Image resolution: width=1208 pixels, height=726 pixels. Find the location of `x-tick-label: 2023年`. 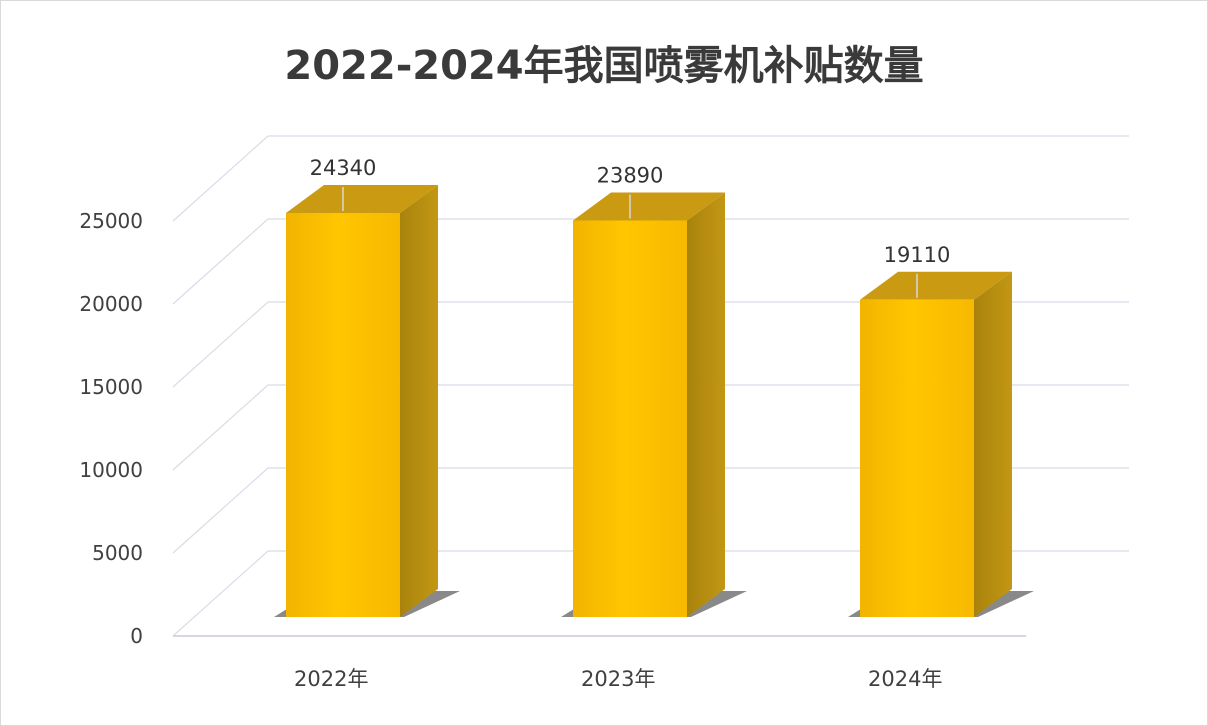

x-tick-label: 2023年 is located at coordinates (618, 679).